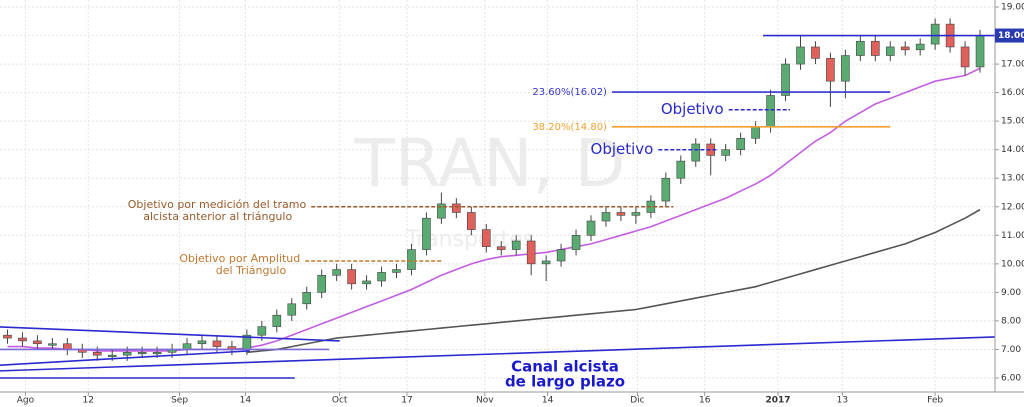 The image size is (1024, 407). I want to click on x-tick-label: Ago, so click(26, 401).